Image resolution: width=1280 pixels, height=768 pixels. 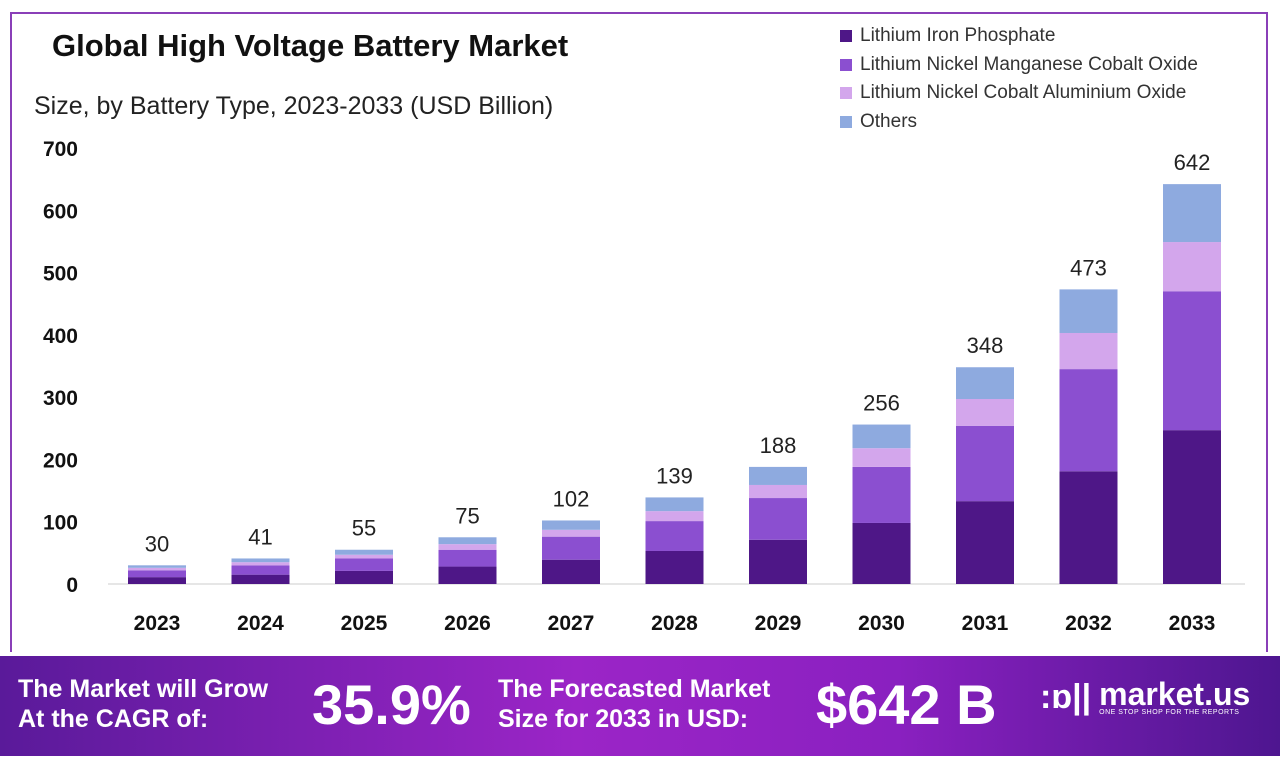 What do you see at coordinates (260, 536) in the screenshot?
I see `bar-total-label: 41` at bounding box center [260, 536].